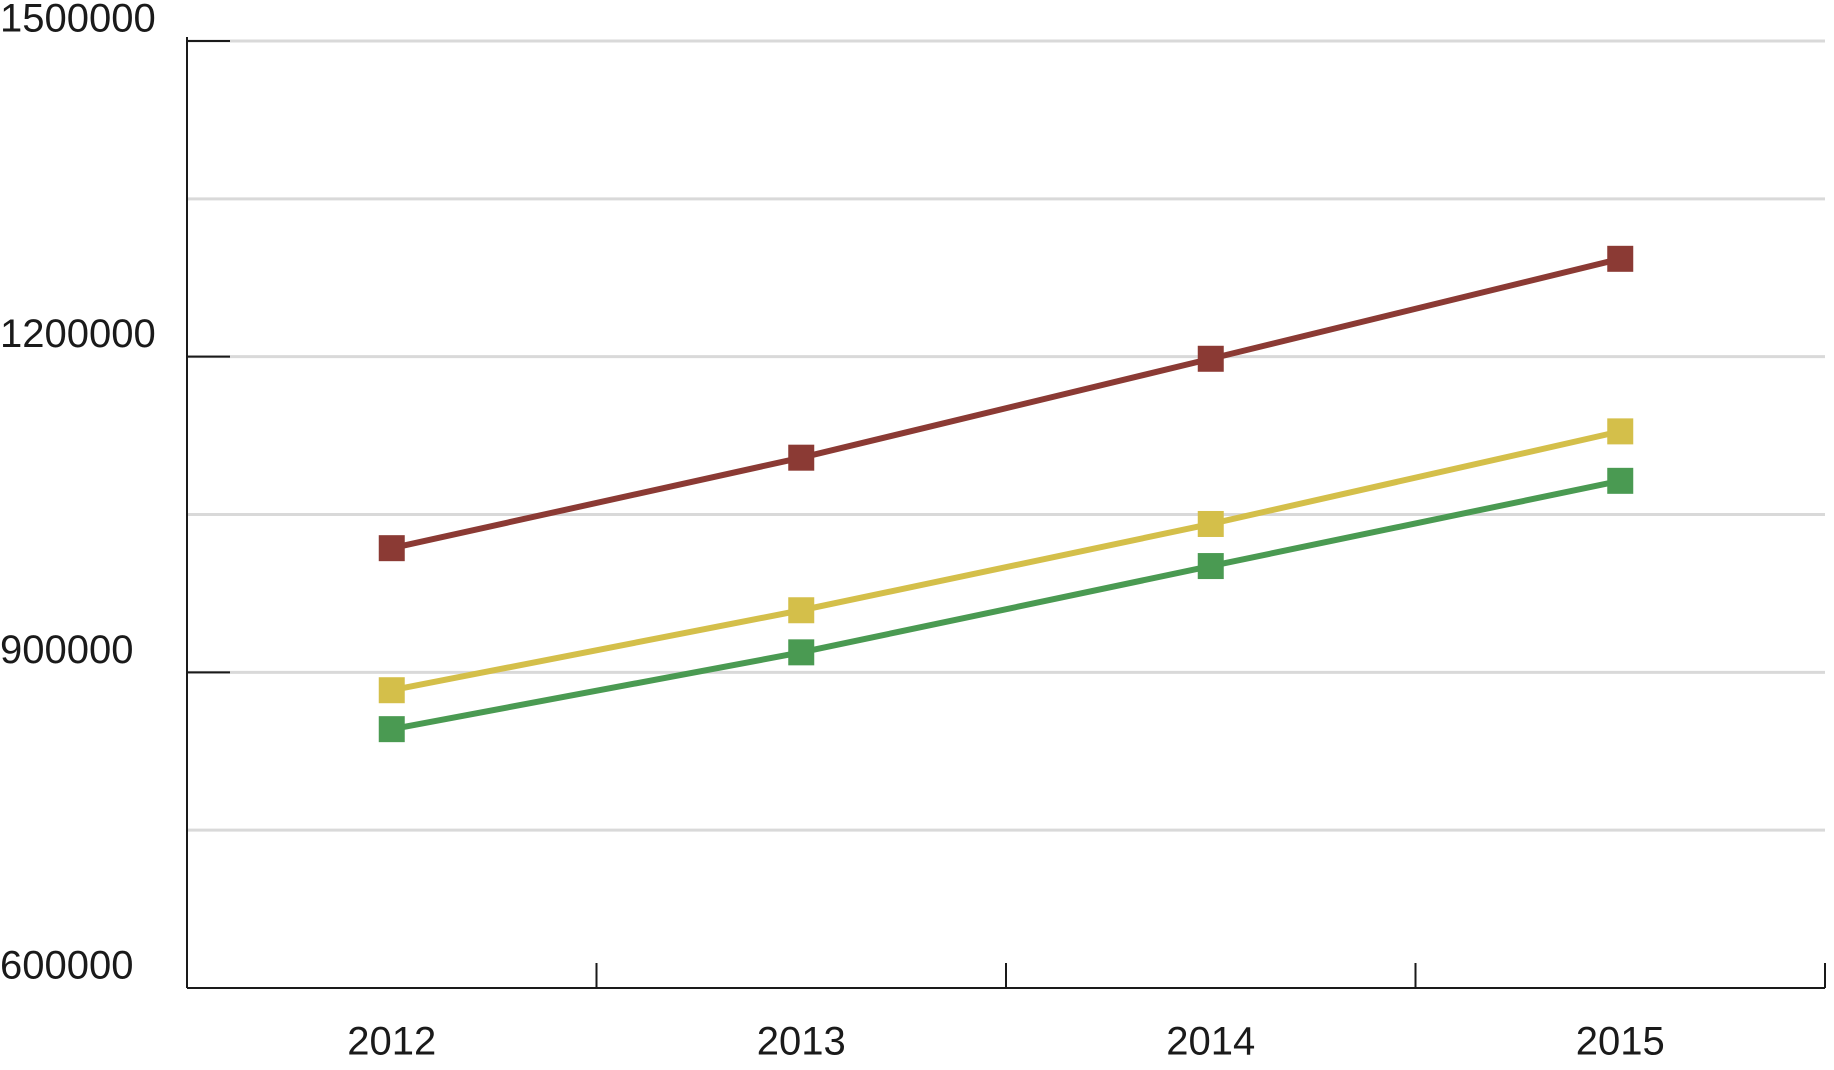  I want to click on x-tick-label: 2013, so click(801, 1042).